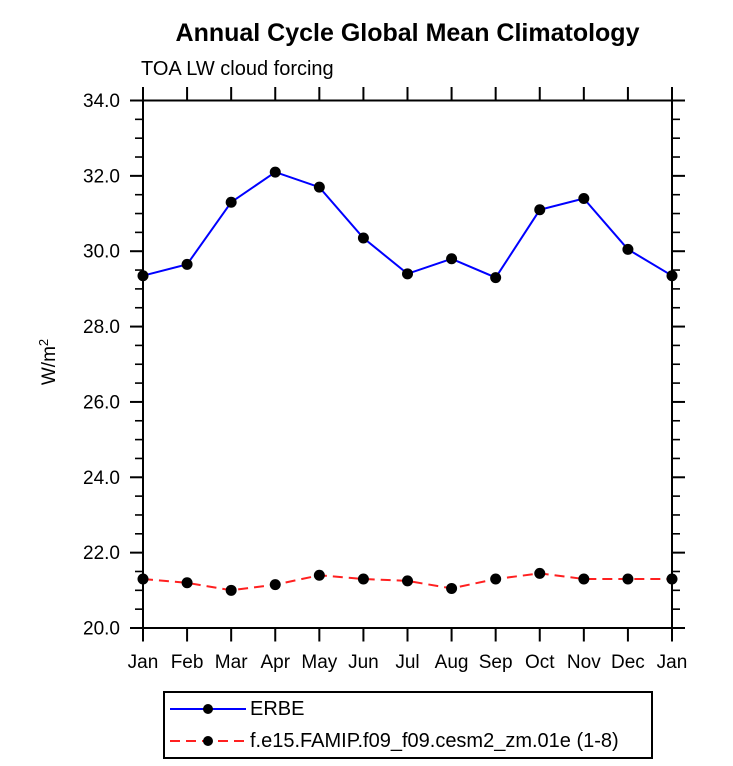  Describe the element at coordinates (101, 101) in the screenshot. I see `y-axis-tick-label: 34.0` at that location.